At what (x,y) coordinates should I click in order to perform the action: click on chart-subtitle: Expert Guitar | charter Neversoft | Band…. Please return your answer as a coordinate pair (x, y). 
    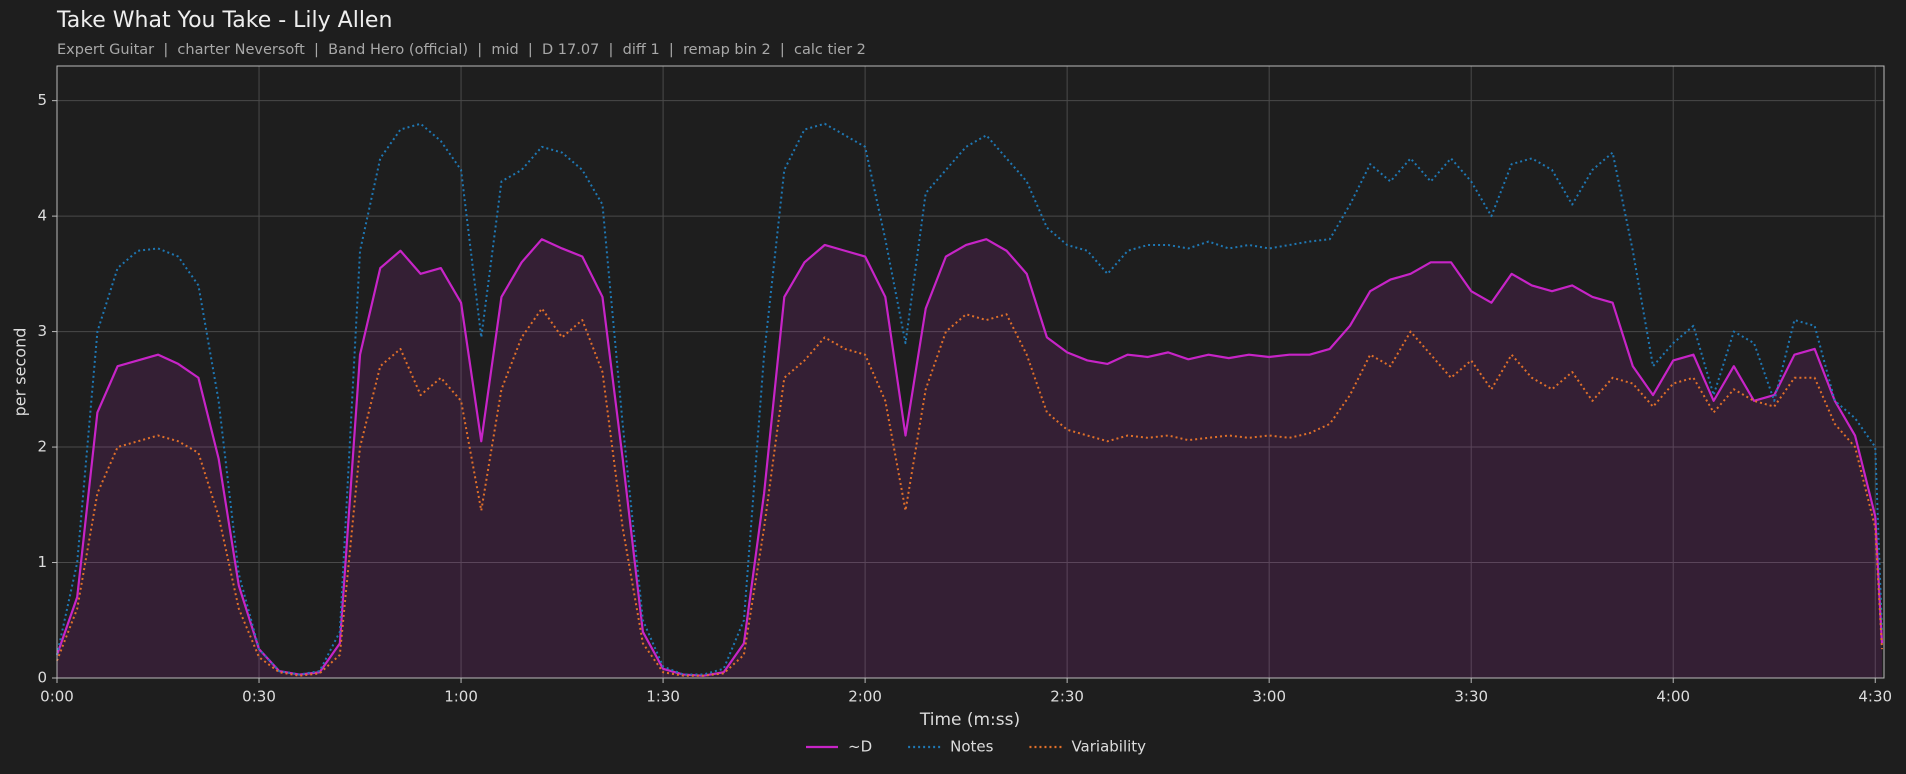
    Looking at the image, I should click on (461, 50).